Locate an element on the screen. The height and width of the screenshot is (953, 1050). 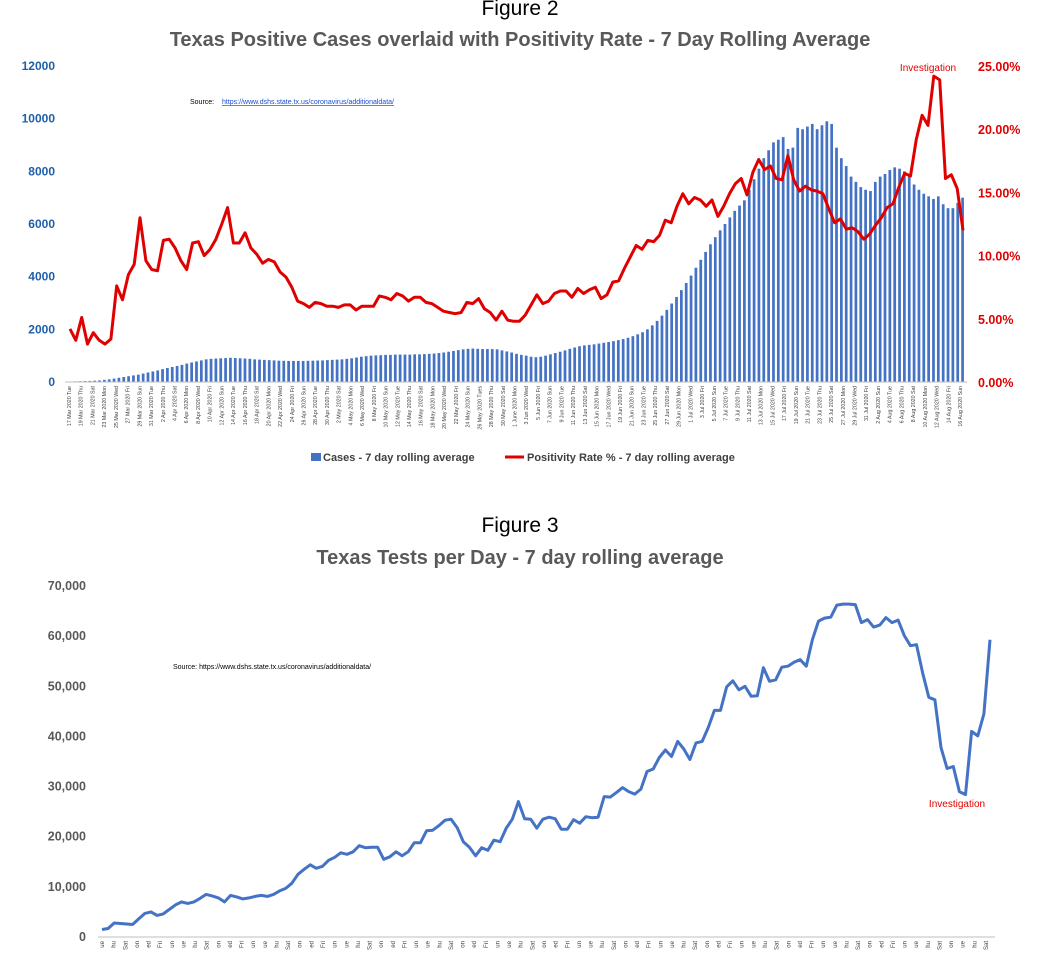
x-axis-tick: 23 Jun 2020 Tue is located at coordinates (645, 406).